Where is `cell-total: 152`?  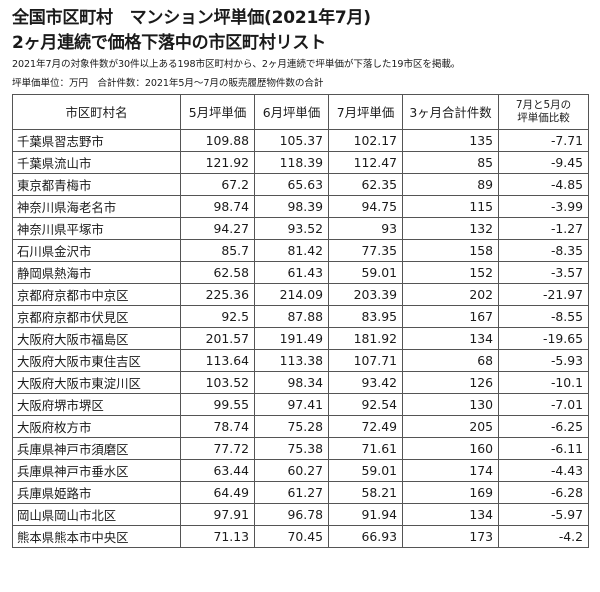
cell-total: 152 is located at coordinates (450, 272).